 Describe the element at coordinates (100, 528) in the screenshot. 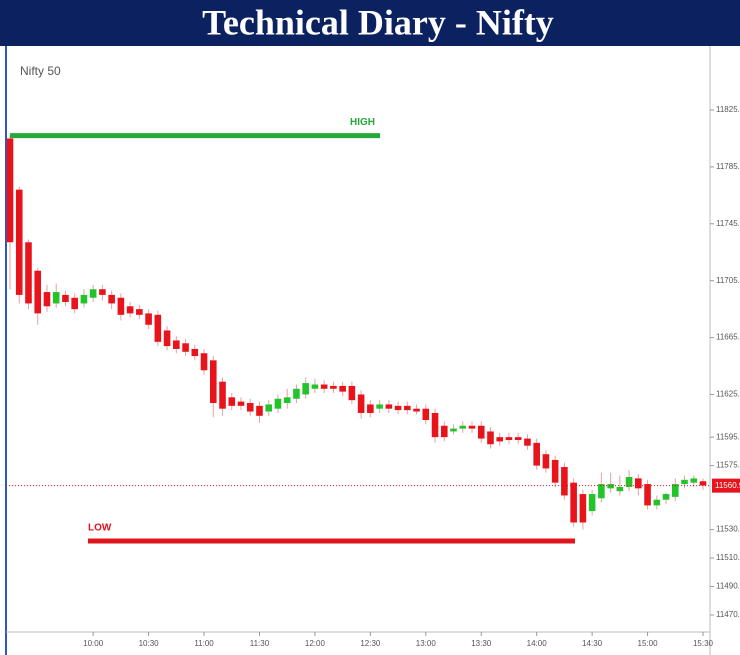

I see `level-label: LOW` at that location.